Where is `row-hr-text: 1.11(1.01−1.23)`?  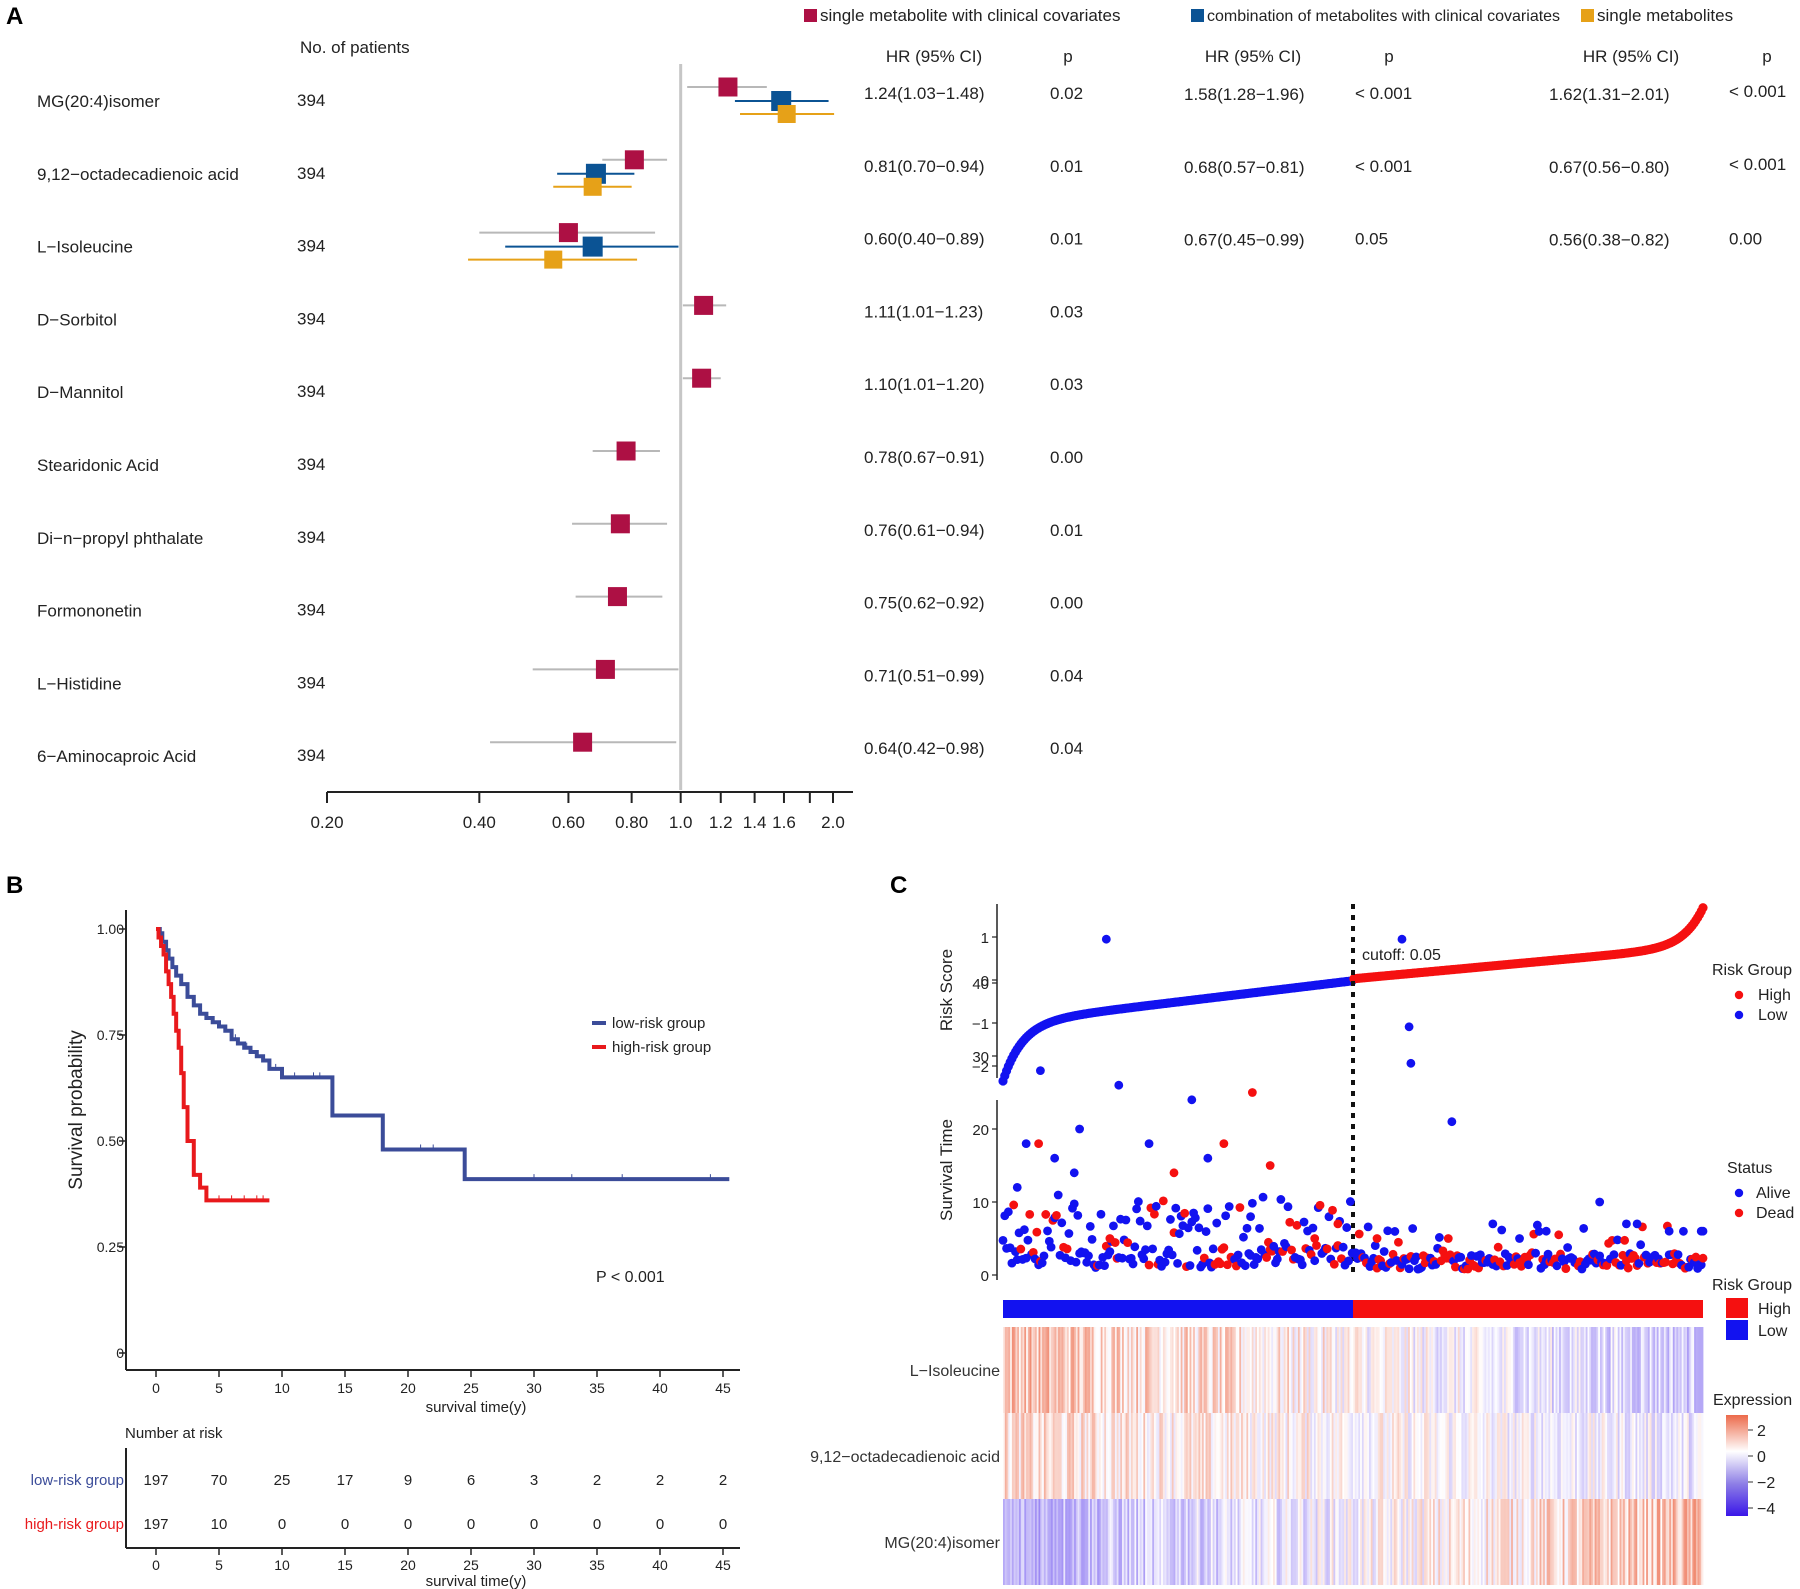 row-hr-text: 1.11(1.01−1.23) is located at coordinates (923, 311).